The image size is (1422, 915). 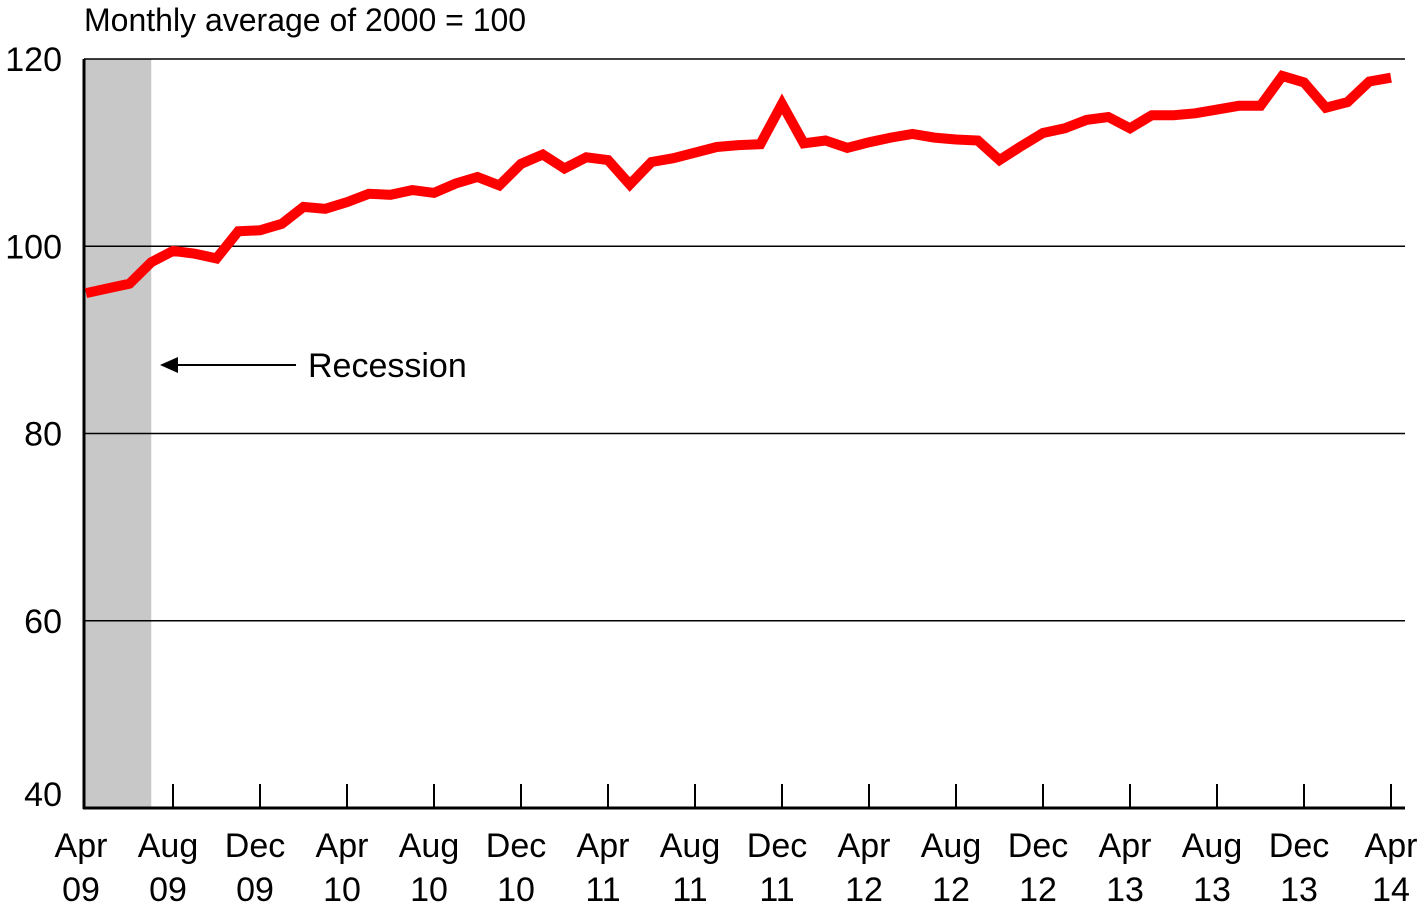 What do you see at coordinates (429, 868) in the screenshot?
I see `x-tick-label: Aug 10` at bounding box center [429, 868].